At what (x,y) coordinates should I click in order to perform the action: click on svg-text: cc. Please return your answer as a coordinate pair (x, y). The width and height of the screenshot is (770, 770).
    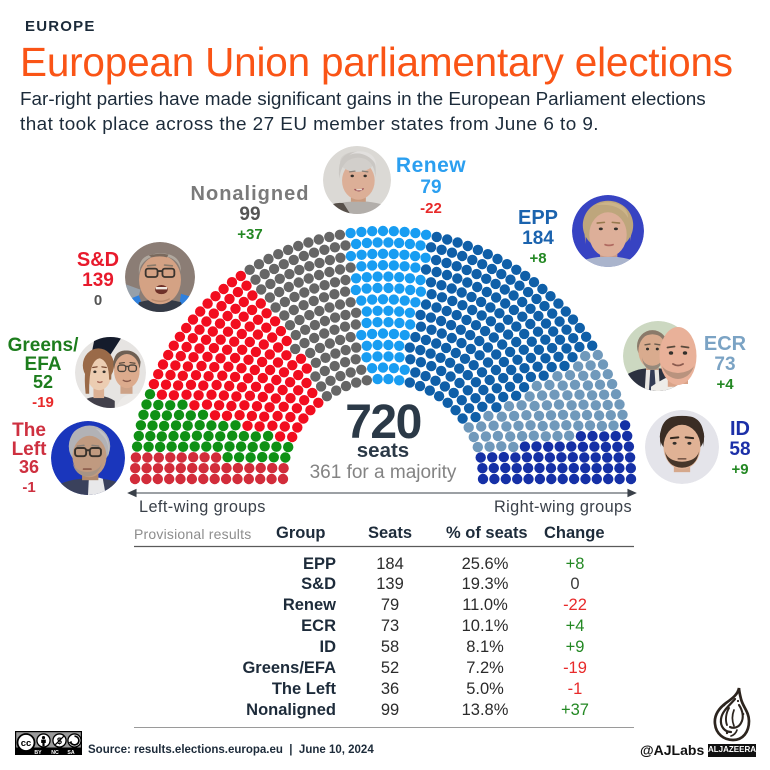
    Looking at the image, I should click on (26, 743).